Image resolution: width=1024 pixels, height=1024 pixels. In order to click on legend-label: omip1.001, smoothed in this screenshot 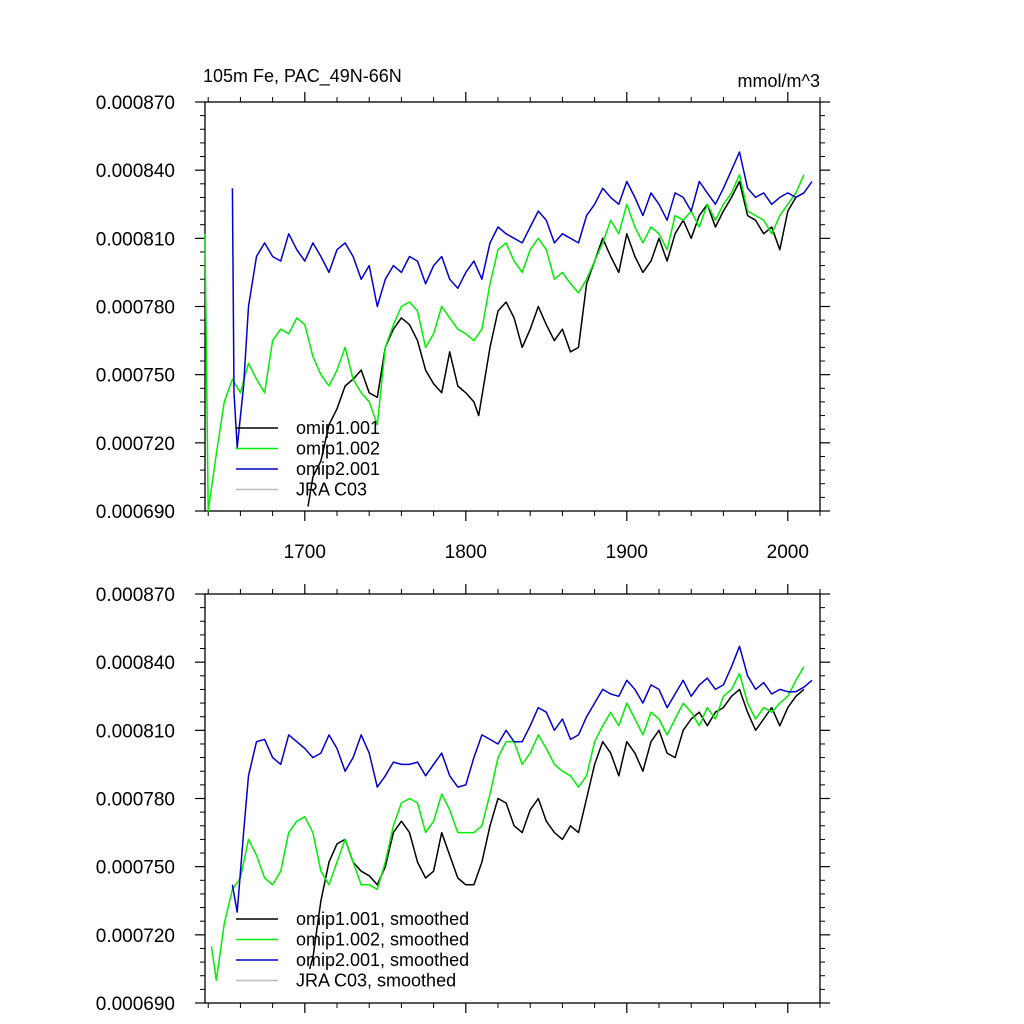, I will do `click(382, 919)`.